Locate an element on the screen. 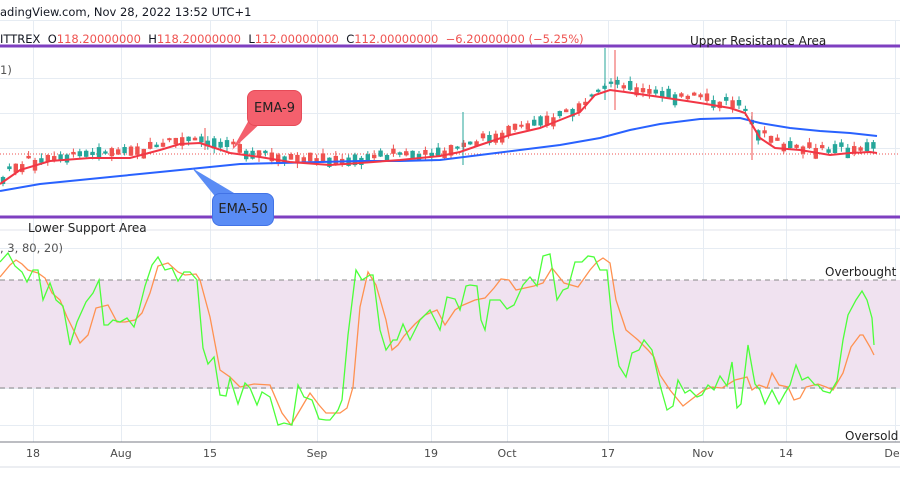 The image size is (900, 500). stoch-indicator-legend: , 3, 80, 20) is located at coordinates (32, 248).